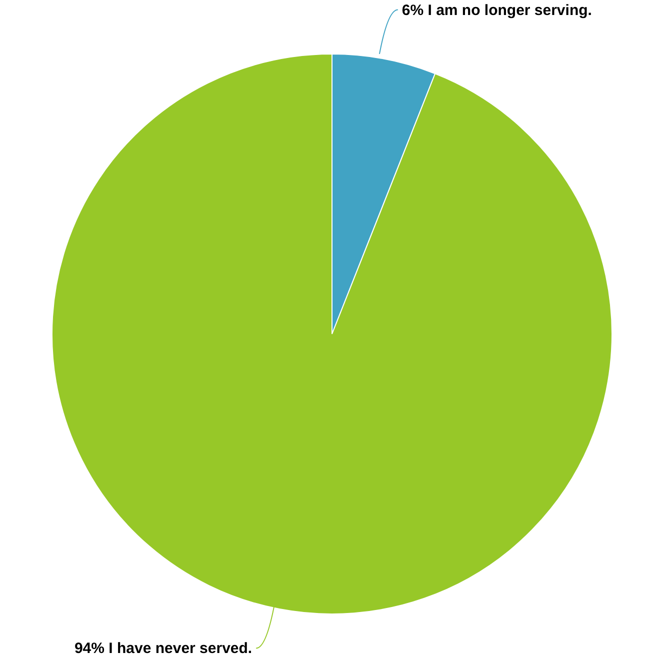 The height and width of the screenshot is (666, 660). Describe the element at coordinates (163, 649) in the screenshot. I see `slice-label: 94% I have never served.` at that location.